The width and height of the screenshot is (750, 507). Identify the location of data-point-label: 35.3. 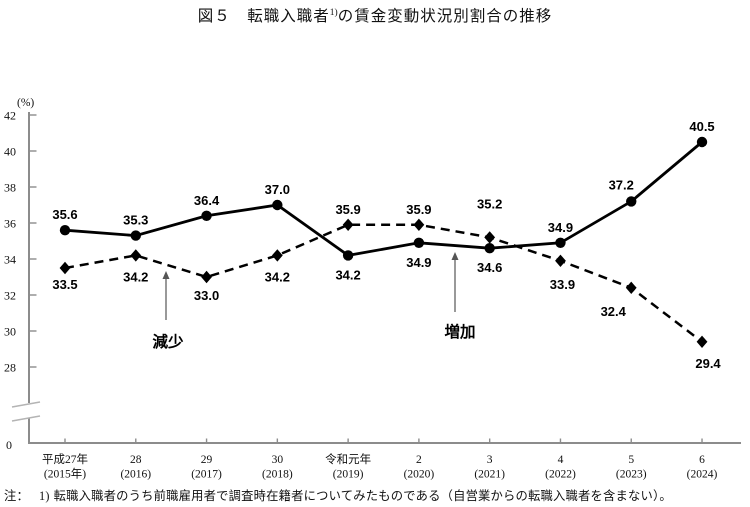
(135, 220).